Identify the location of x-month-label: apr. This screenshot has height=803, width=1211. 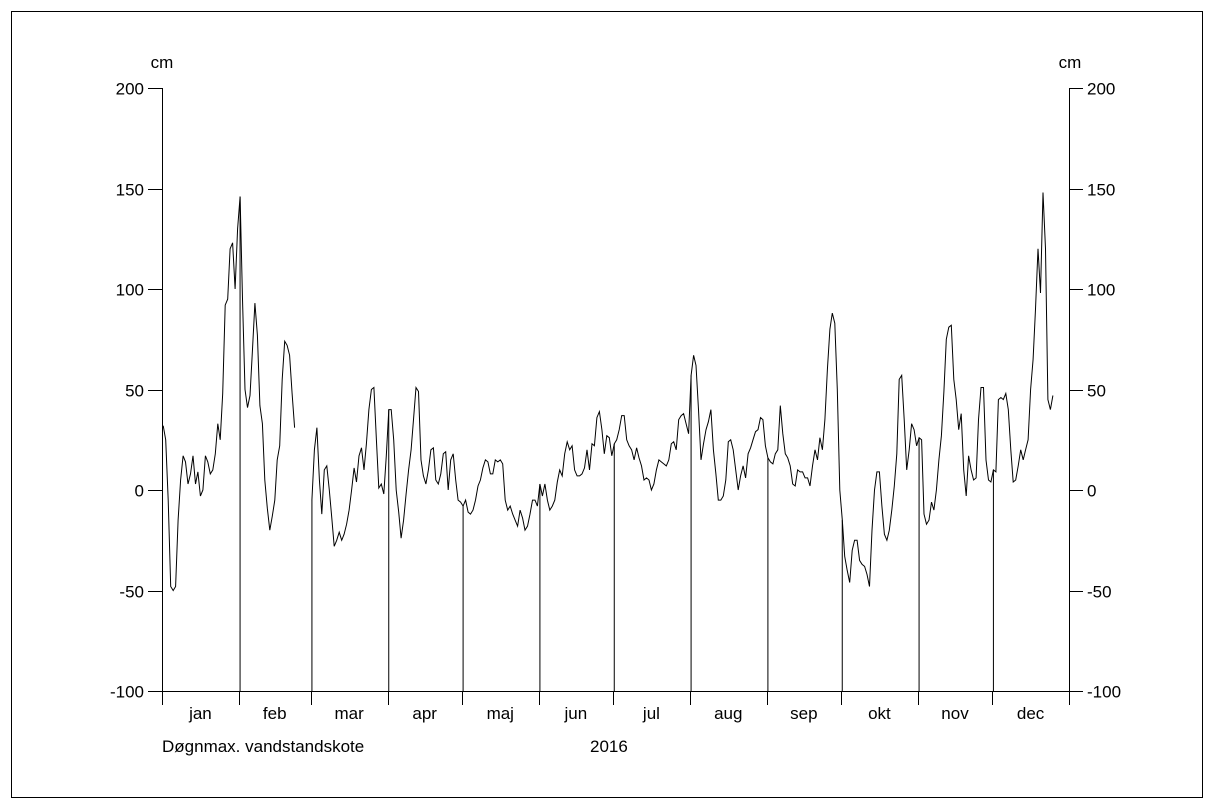
(424, 713).